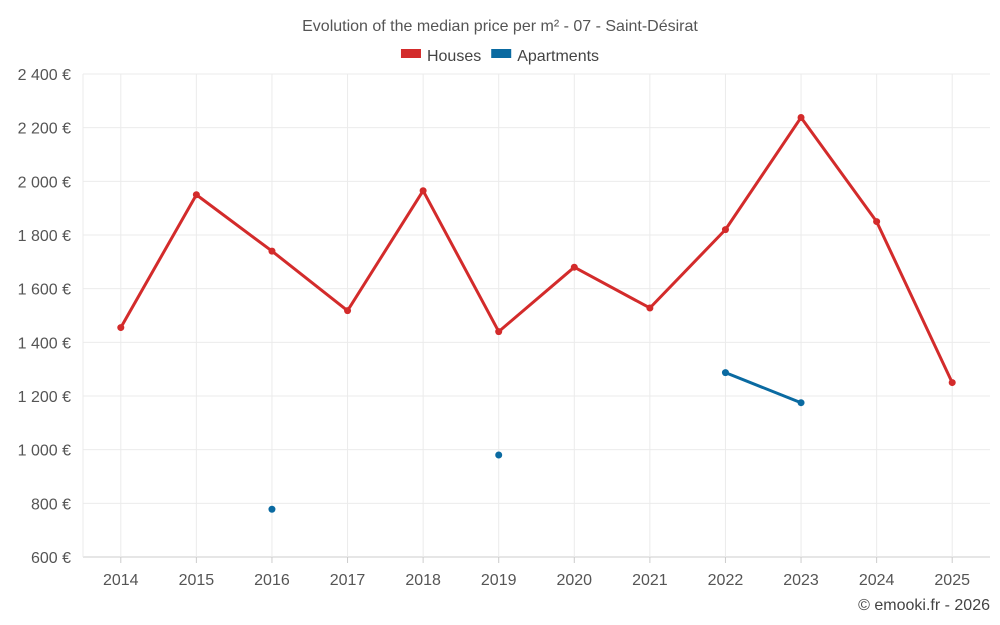  What do you see at coordinates (952, 580) in the screenshot?
I see `x-tick-label: 2025` at bounding box center [952, 580].